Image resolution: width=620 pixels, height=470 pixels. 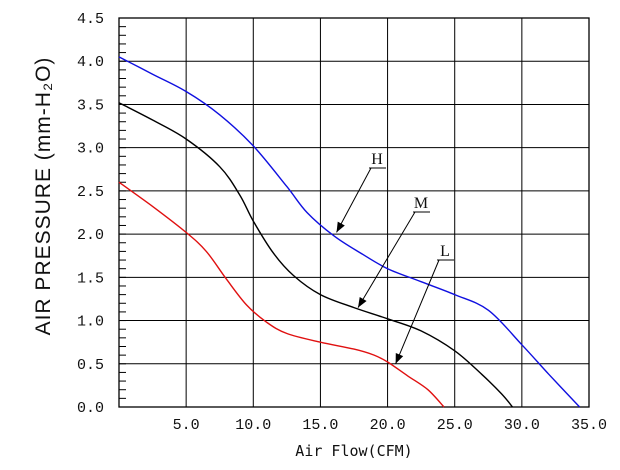 I want to click on x-tick-labels: 5.0 10.0 15.0 20.0 25.0 30.0 35.0, so click(x=390, y=425).